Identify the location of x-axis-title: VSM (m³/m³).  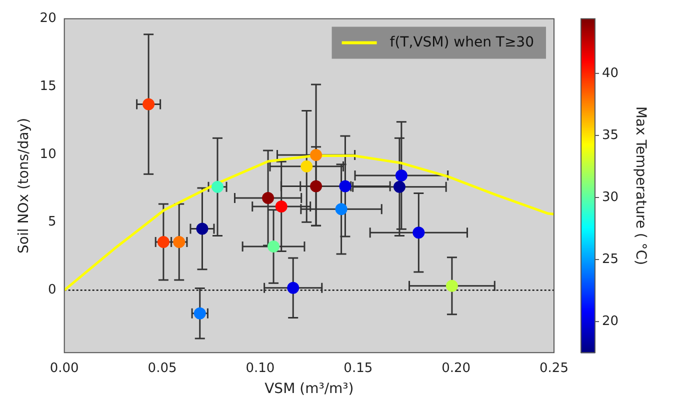
(309, 389).